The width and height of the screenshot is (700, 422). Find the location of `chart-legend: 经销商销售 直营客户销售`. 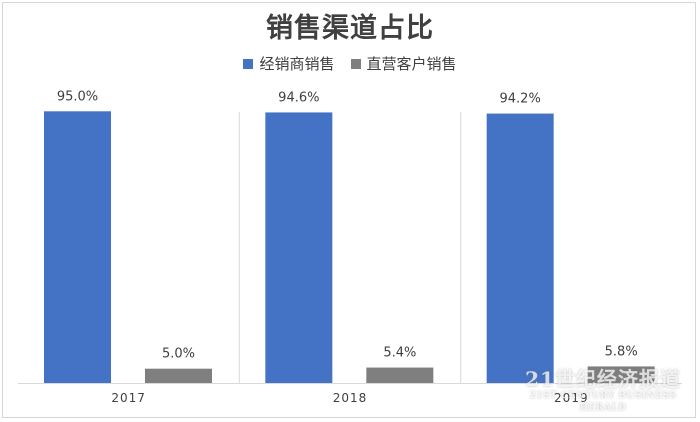

chart-legend: 经销商销售 直营客户销售 is located at coordinates (350, 63).